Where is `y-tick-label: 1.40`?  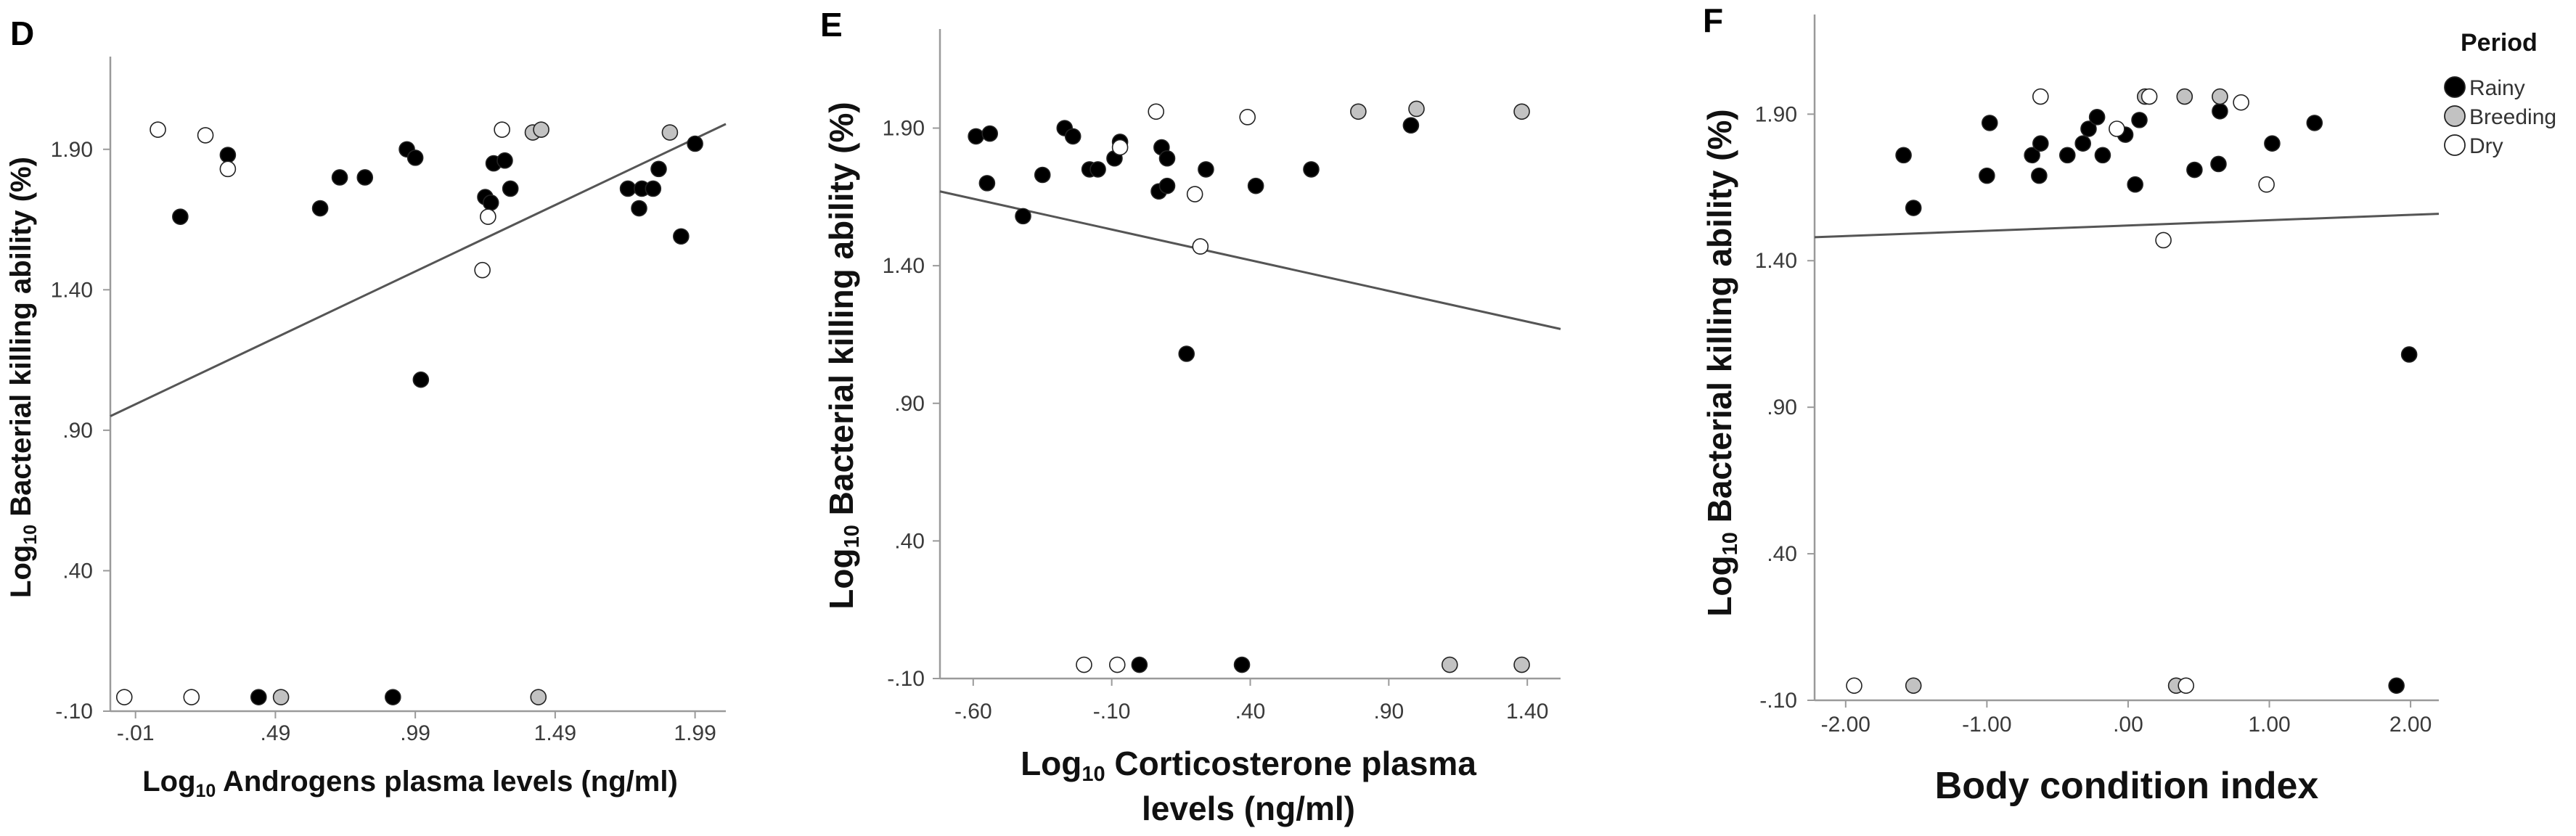
y-tick-label: 1.40 is located at coordinates (904, 266).